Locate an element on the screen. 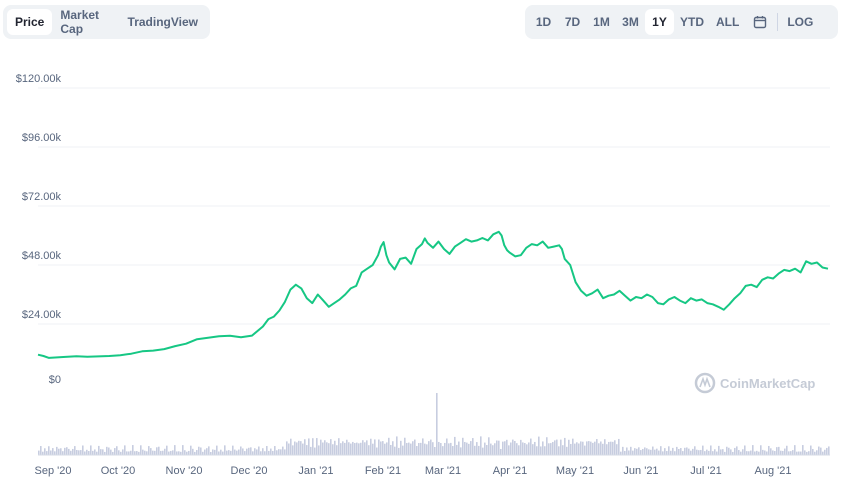 This screenshot has width=842, height=487. y-tick-label: $72.00k is located at coordinates (42, 197).